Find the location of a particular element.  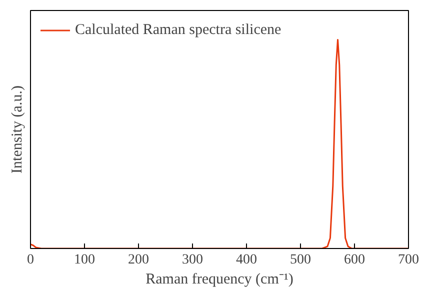

x-axis-title: Raman frequency (cm⁻¹) is located at coordinates (220, 280).